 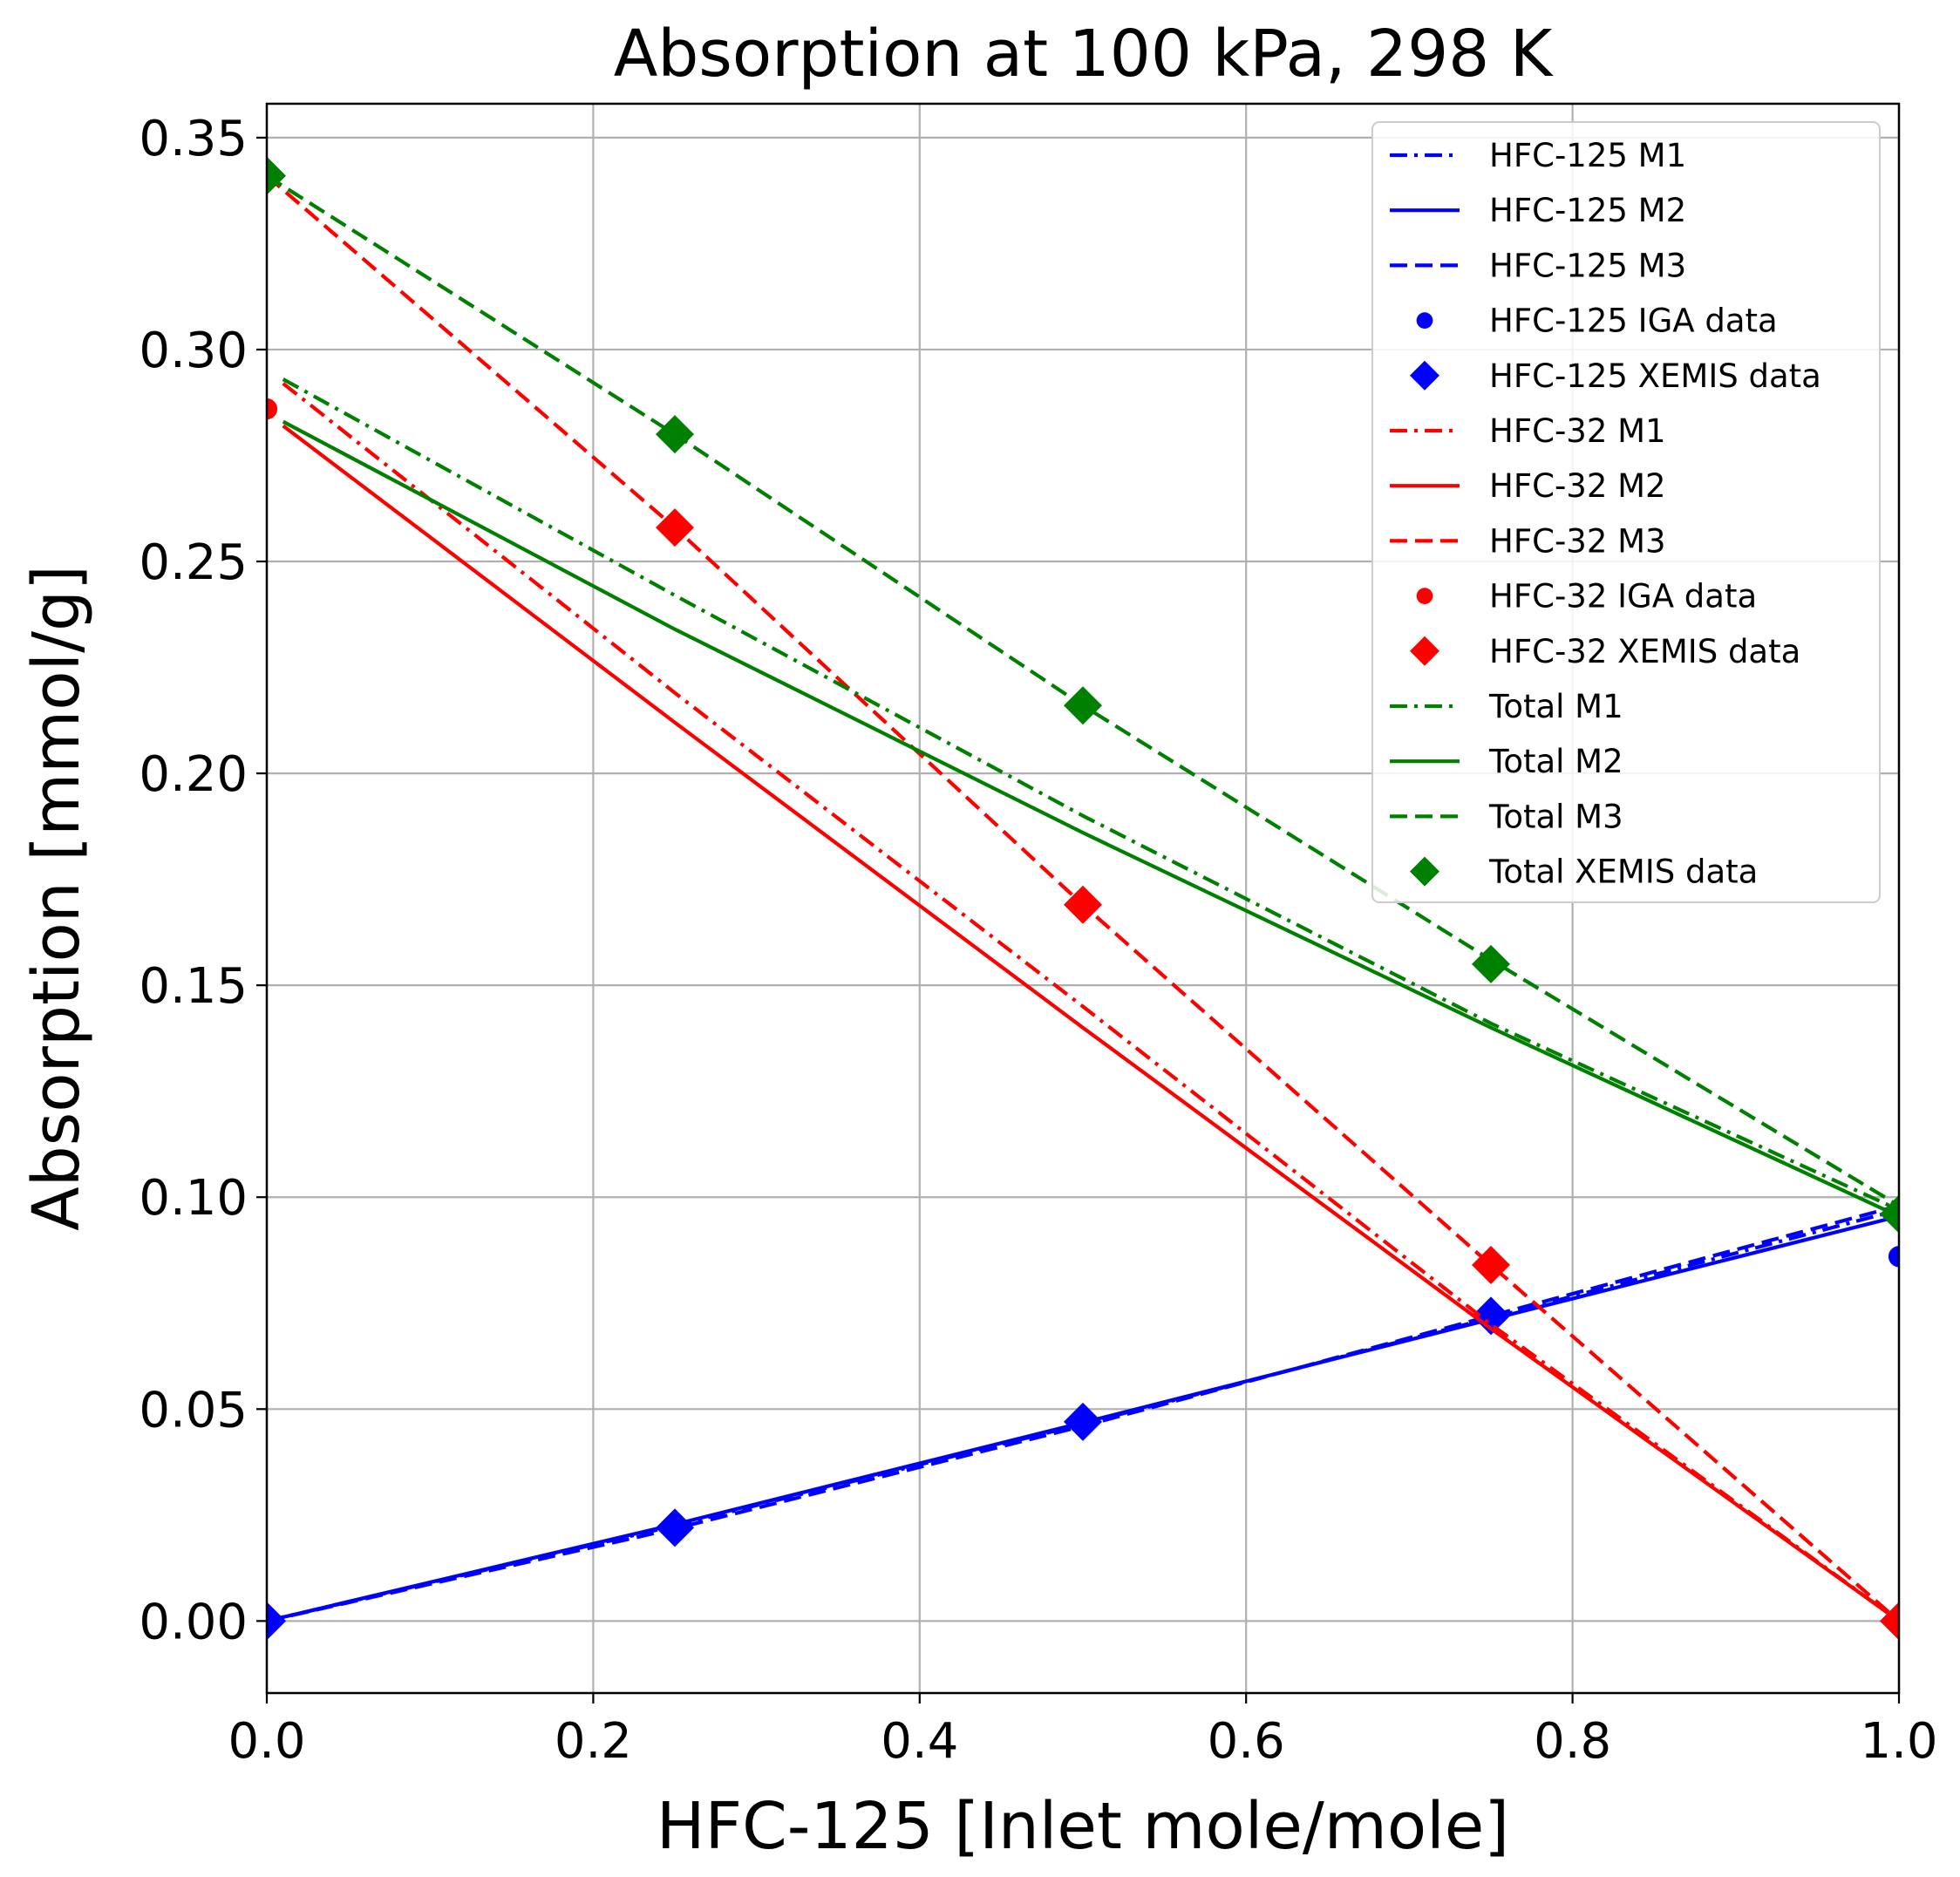 I want to click on legend-label-8: HFC-32 IGA data, so click(x=1623, y=596).